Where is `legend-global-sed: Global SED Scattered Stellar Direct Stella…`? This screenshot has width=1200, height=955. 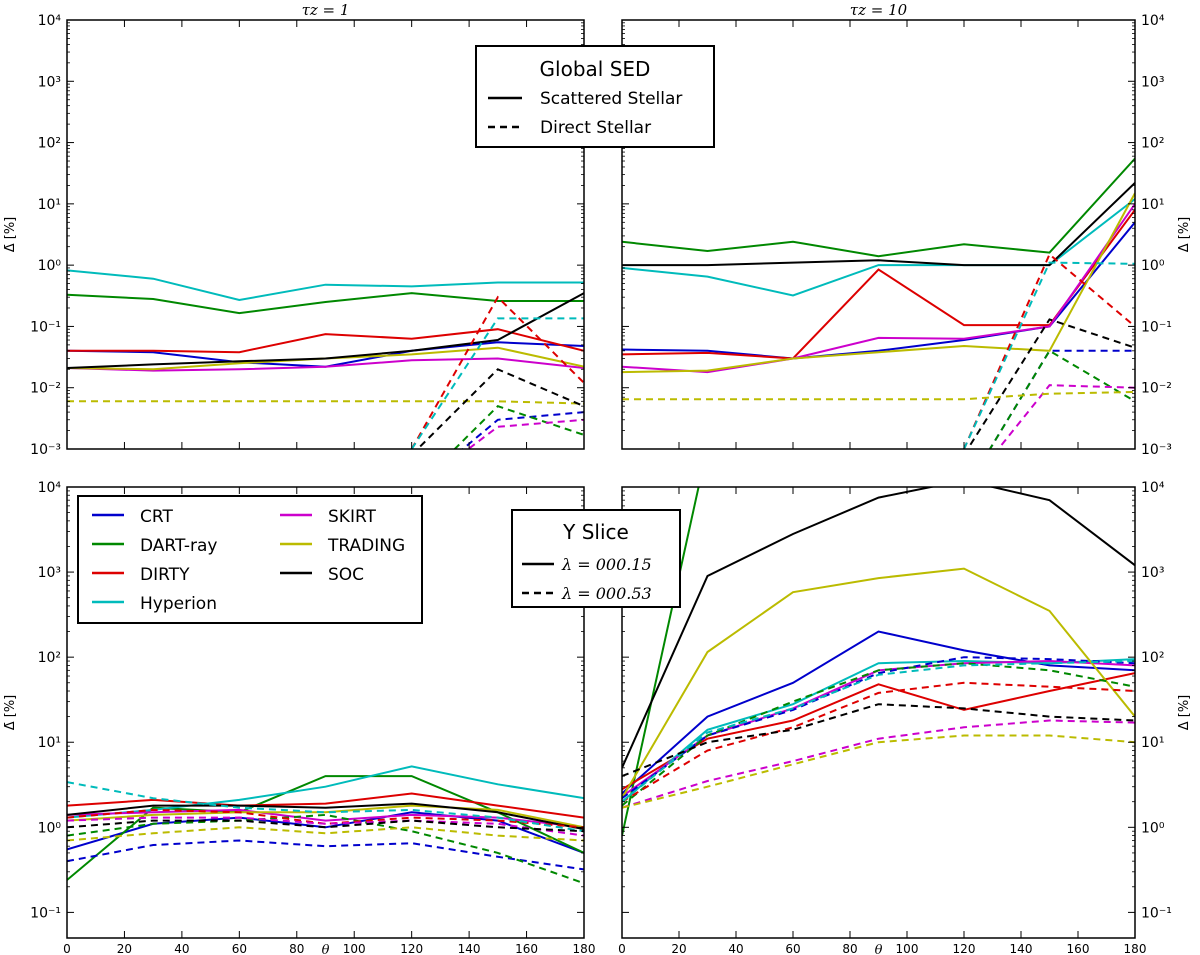 legend-global-sed: Global SED Scattered Stellar Direct Stella… is located at coordinates (595, 96).